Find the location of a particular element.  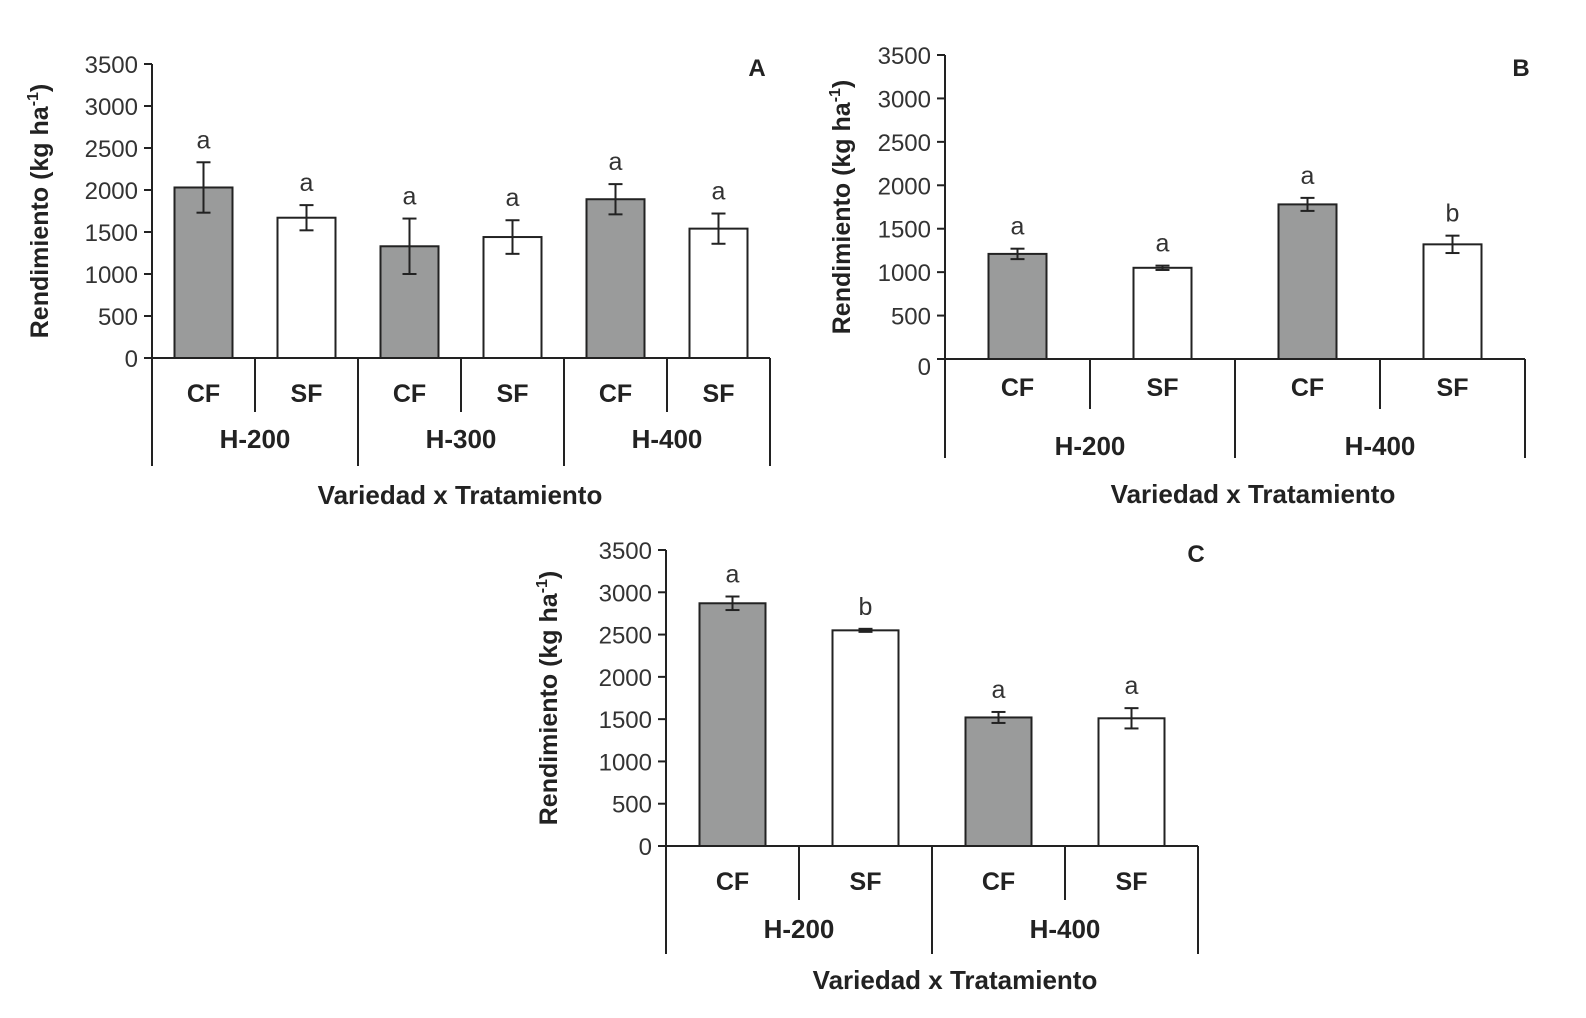

panel-label: B is located at coordinates (1520, 68).